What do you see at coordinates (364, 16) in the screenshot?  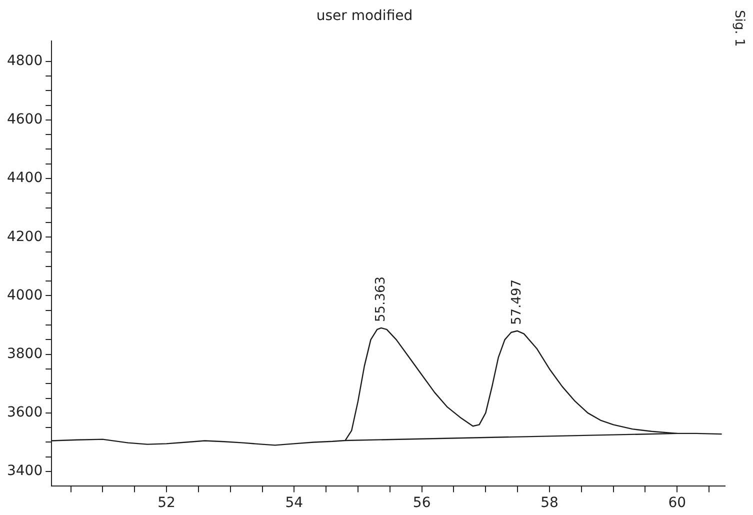 I see `chart-title: user modified` at bounding box center [364, 16].